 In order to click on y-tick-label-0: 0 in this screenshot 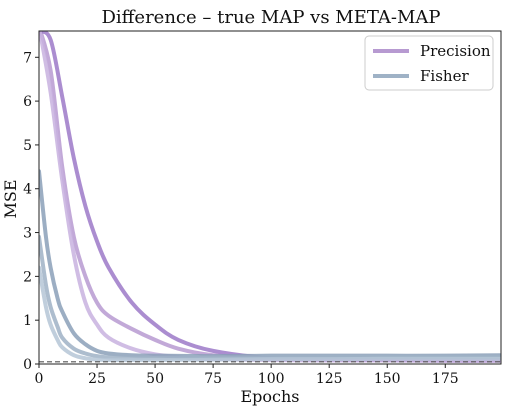, I will do `click(27, 365)`.